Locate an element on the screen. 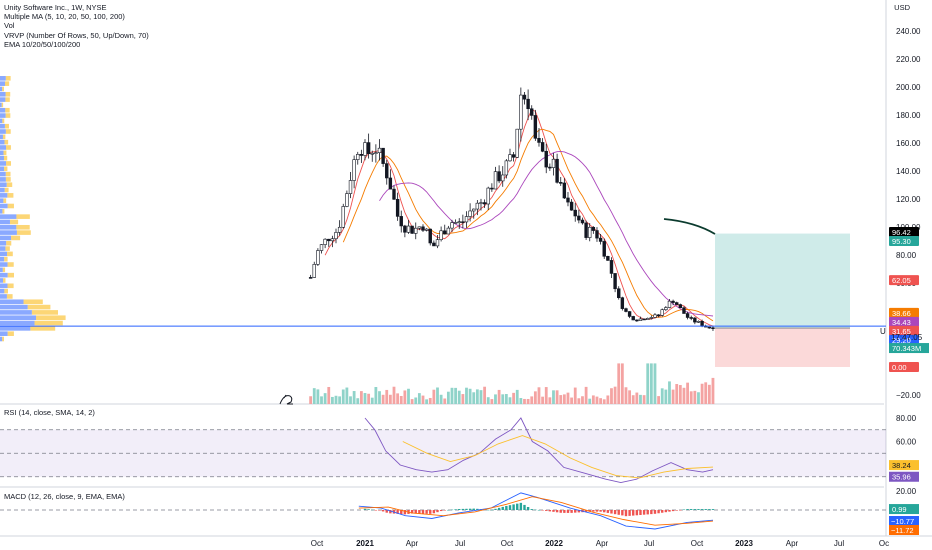 This screenshot has height=550, width=932. time-tick-label: 2022 is located at coordinates (554, 543).